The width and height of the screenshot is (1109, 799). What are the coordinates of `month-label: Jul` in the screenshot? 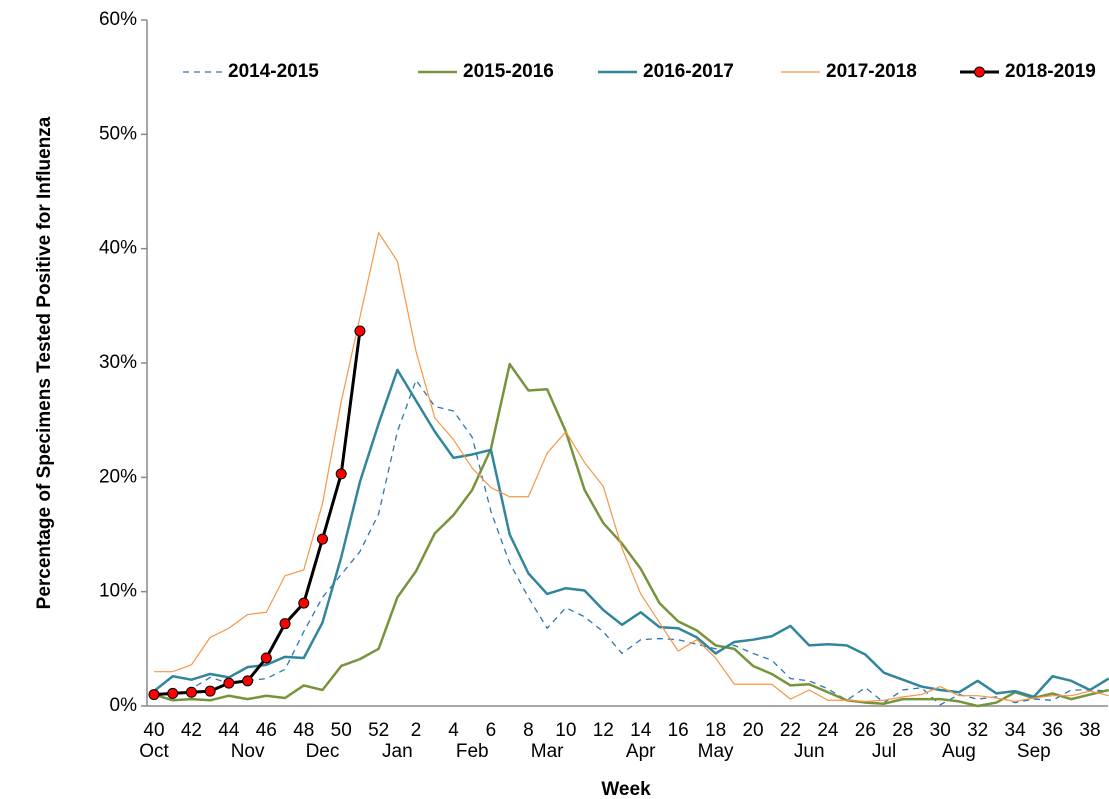 It's located at (884, 751).